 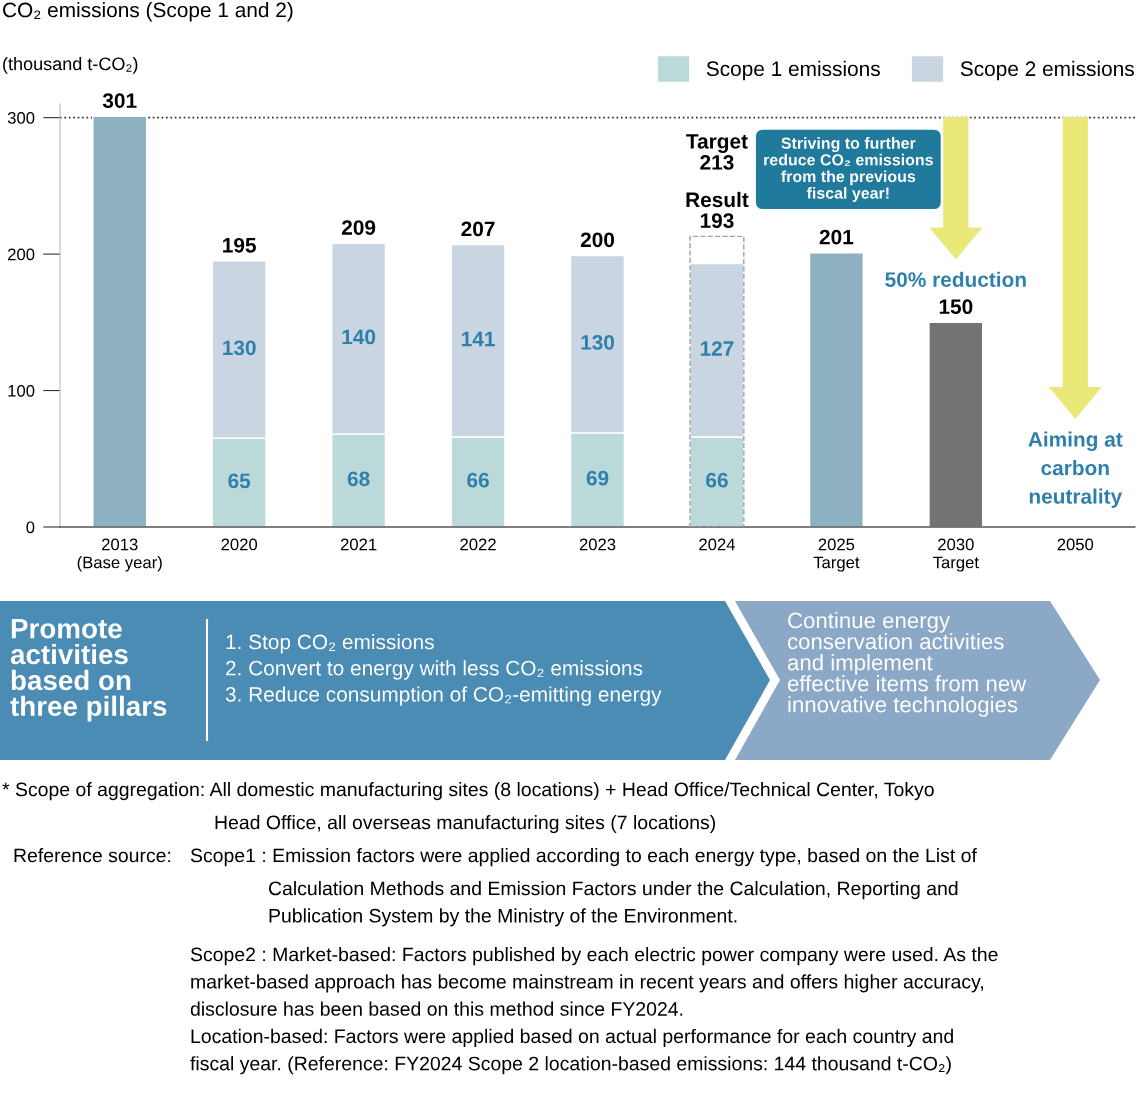 I want to click on text: Calculation Methods and Emission Factors under the Calculation, Reporting and Publication System by the Ministry of the Environment., so click(x=613, y=904).